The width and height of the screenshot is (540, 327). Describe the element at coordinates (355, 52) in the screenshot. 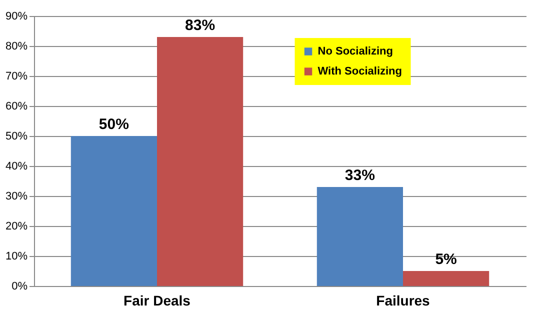

I see `legend-label: No Socializing` at that location.